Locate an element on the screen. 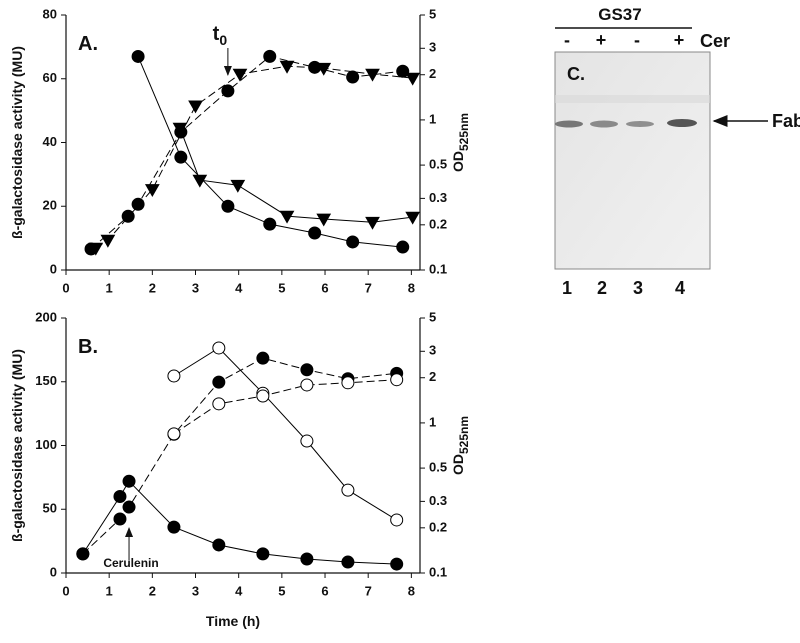 The width and height of the screenshot is (800, 643). annotation: Cerulenin is located at coordinates (130, 563).